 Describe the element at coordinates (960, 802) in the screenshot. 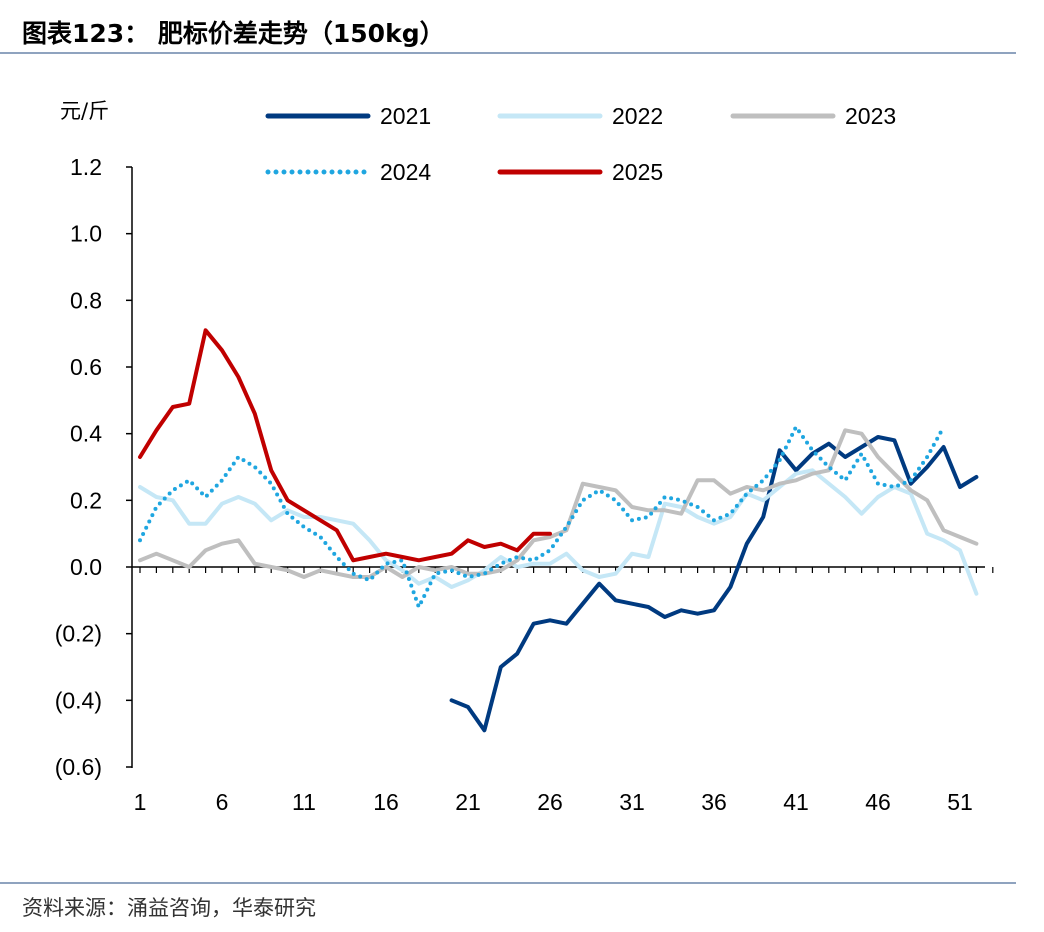

I see `x-tick-label: 51` at that location.